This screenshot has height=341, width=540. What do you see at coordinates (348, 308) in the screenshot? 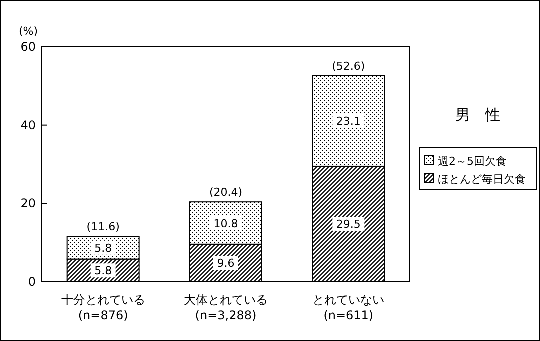
I see `x-tick-label: とれていない (n=611)` at bounding box center [348, 308].